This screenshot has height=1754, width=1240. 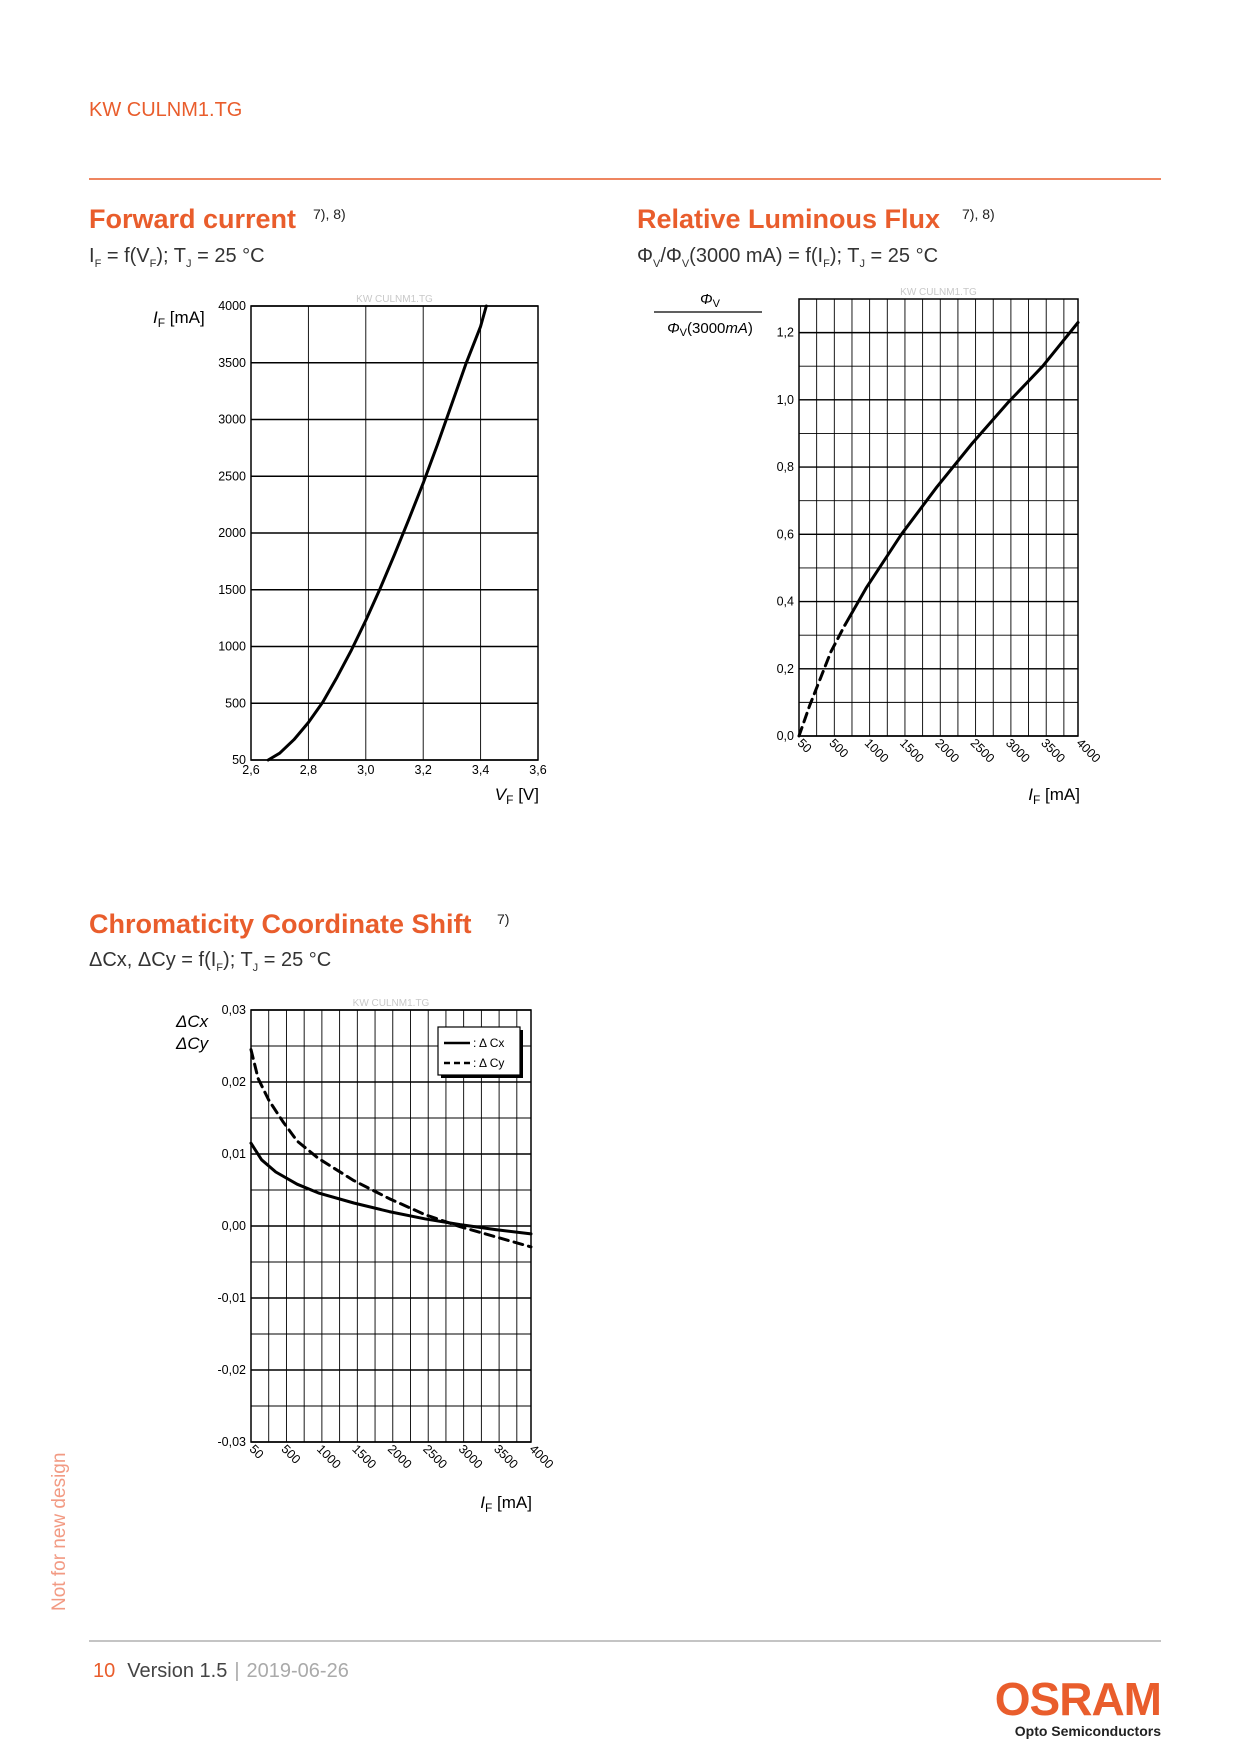 I want to click on y-tick-label: 1,2, so click(x=785, y=333).